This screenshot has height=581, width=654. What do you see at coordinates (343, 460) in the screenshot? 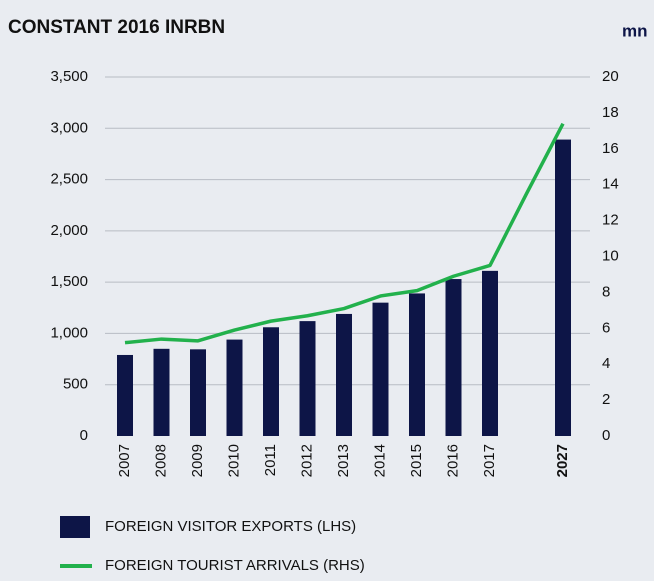
I see `x-tick-label: 2013` at bounding box center [343, 460].